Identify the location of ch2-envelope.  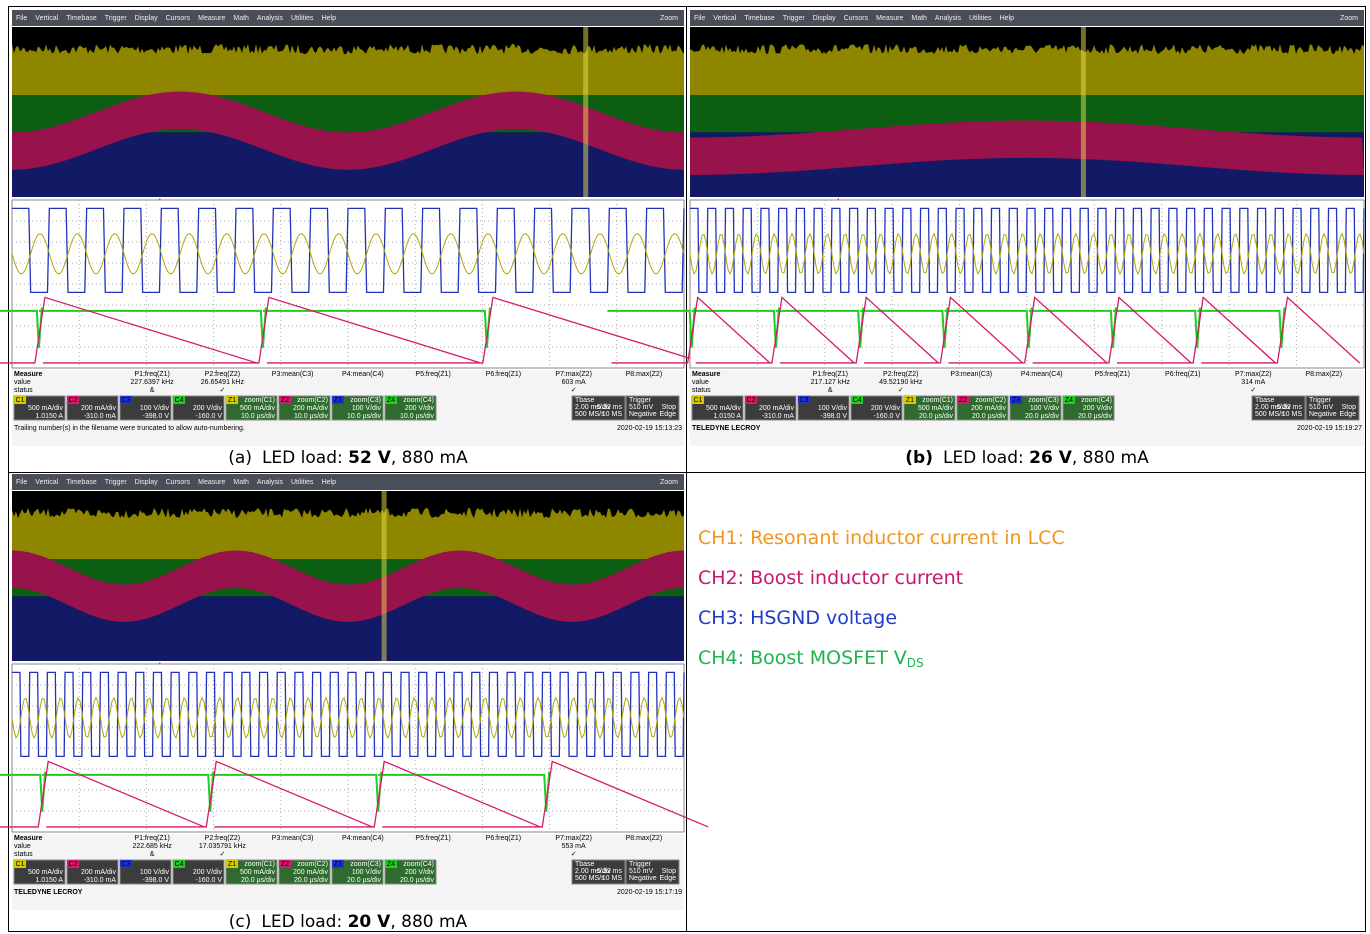
(348, 586).